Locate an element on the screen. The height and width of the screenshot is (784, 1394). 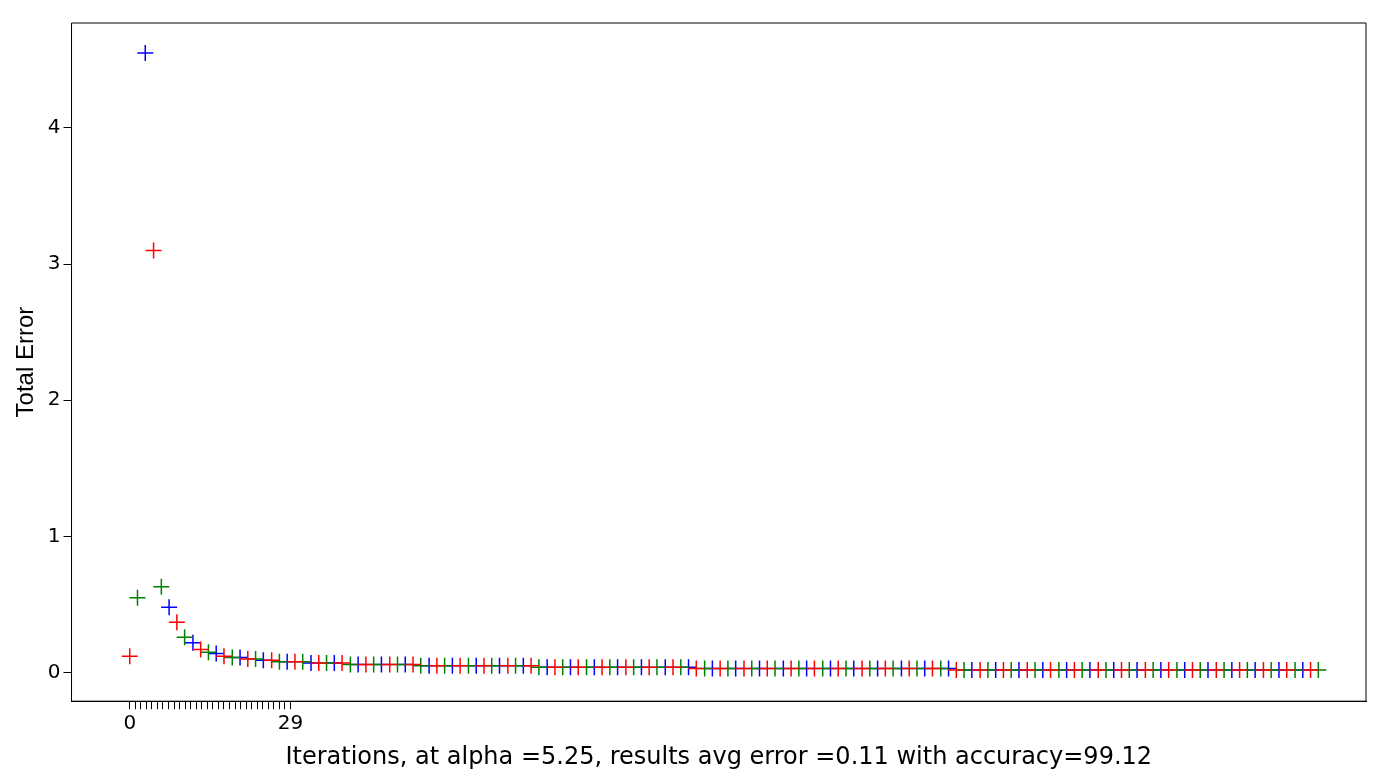
x-tick-label: 29 is located at coordinates (290, 722).